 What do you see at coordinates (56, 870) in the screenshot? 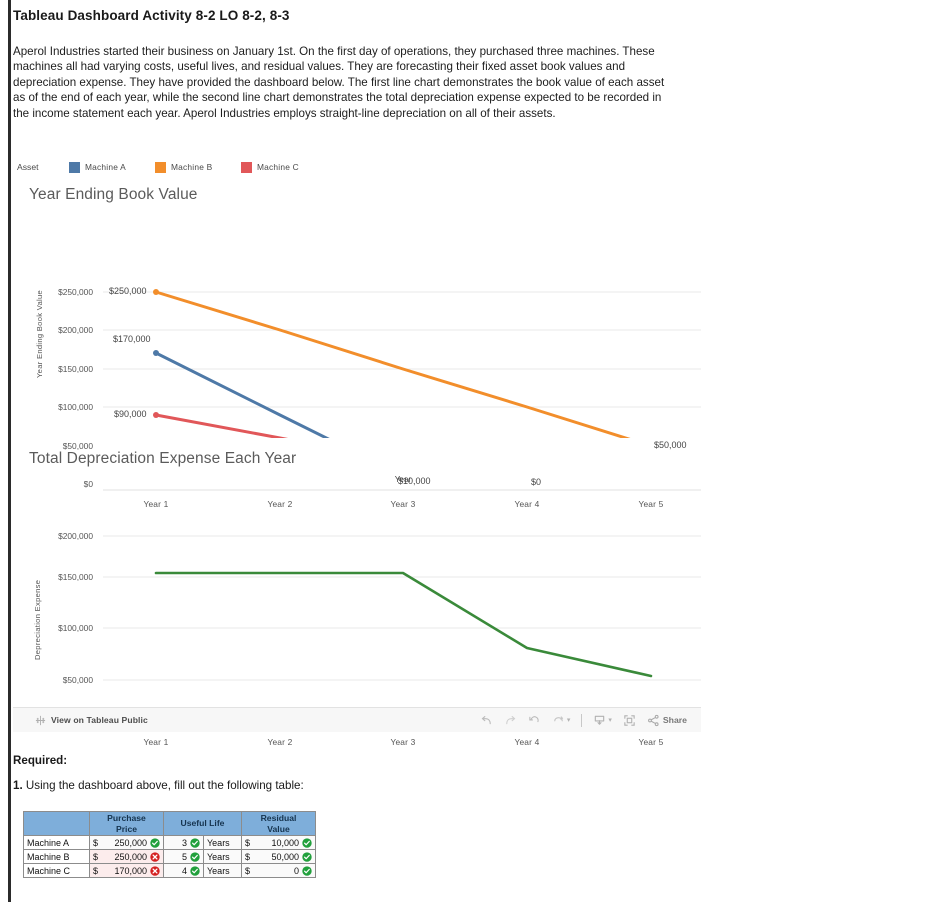
I see `row-label-machine-c: Machine C` at bounding box center [56, 870].